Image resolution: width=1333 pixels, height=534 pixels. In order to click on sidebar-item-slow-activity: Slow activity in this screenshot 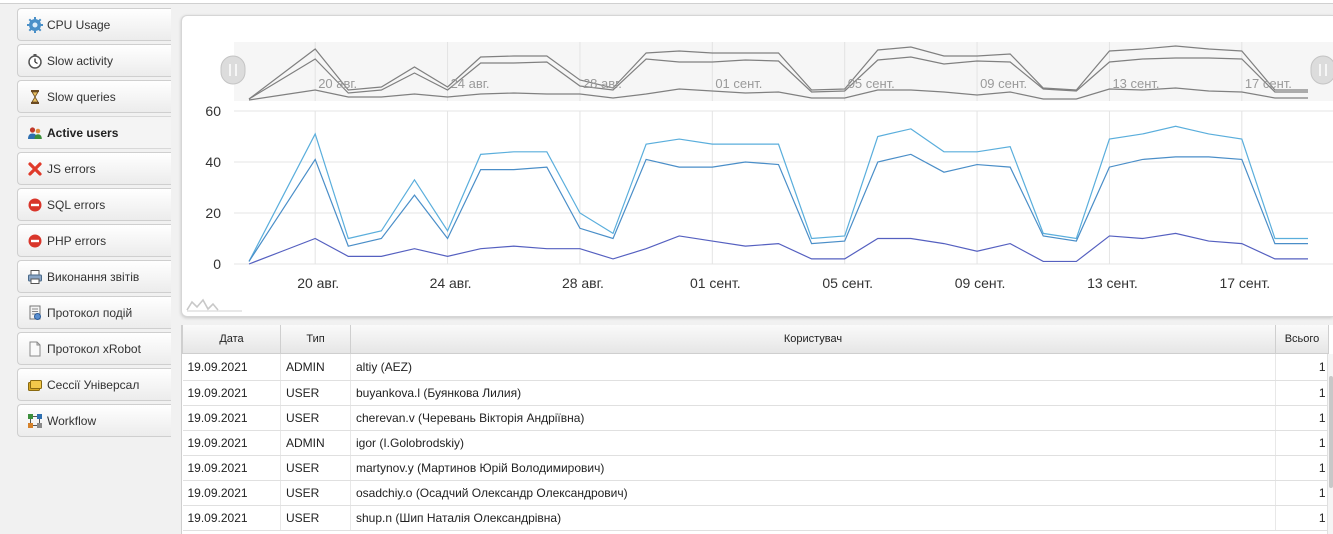, I will do `click(94, 60)`.